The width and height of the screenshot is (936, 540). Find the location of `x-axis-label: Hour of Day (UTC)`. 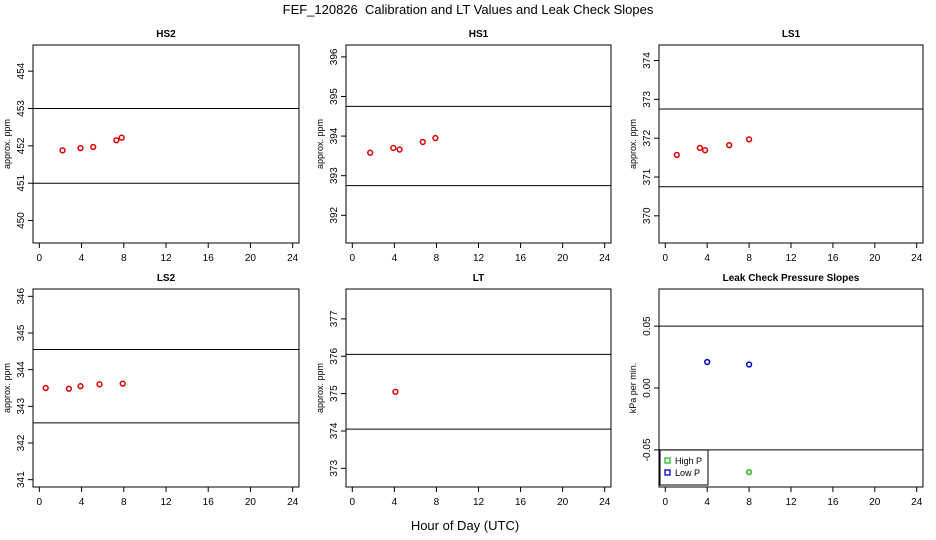

x-axis-label: Hour of Day (UTC) is located at coordinates (465, 525).